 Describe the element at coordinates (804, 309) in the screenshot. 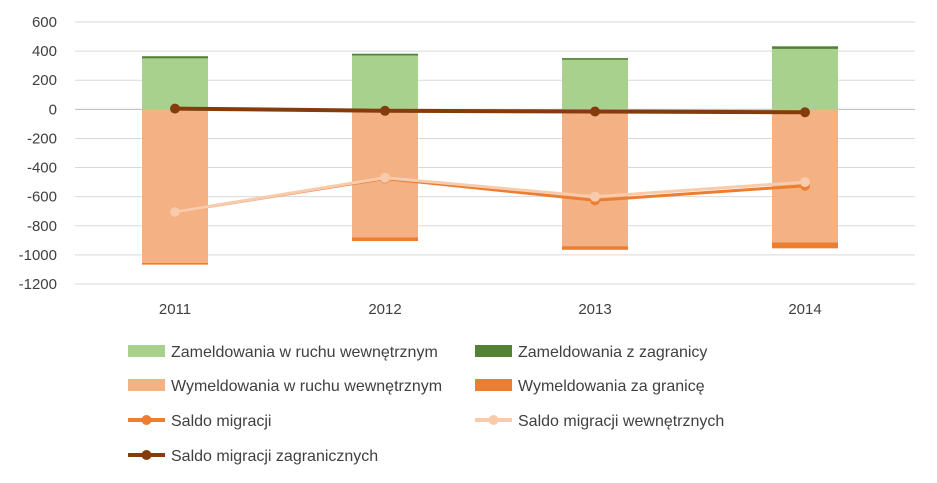

I see `x-tick-label: 2014` at that location.